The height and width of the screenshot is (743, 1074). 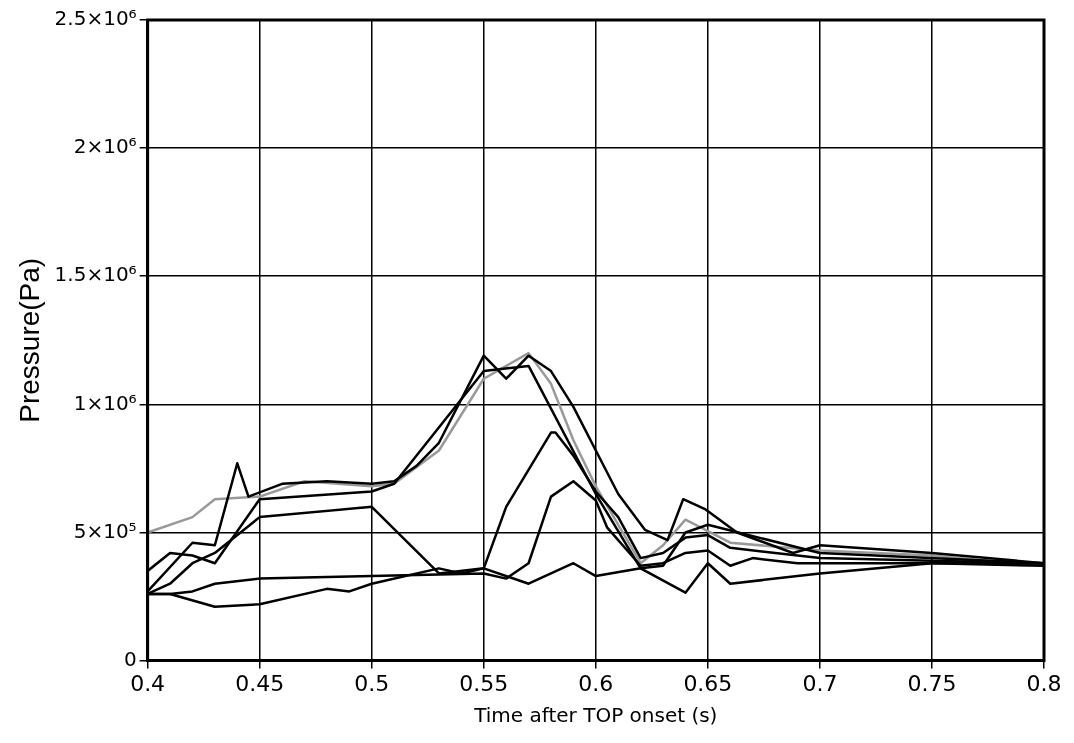 What do you see at coordinates (484, 683) in the screenshot?
I see `x-tick-label: 0.55` at bounding box center [484, 683].